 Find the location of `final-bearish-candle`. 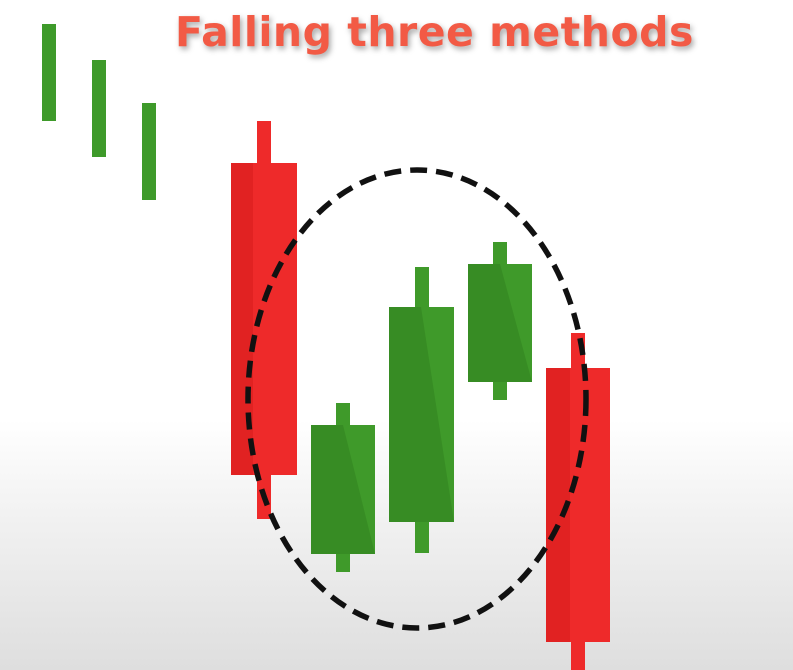

final-bearish-candle is located at coordinates (578, 501).